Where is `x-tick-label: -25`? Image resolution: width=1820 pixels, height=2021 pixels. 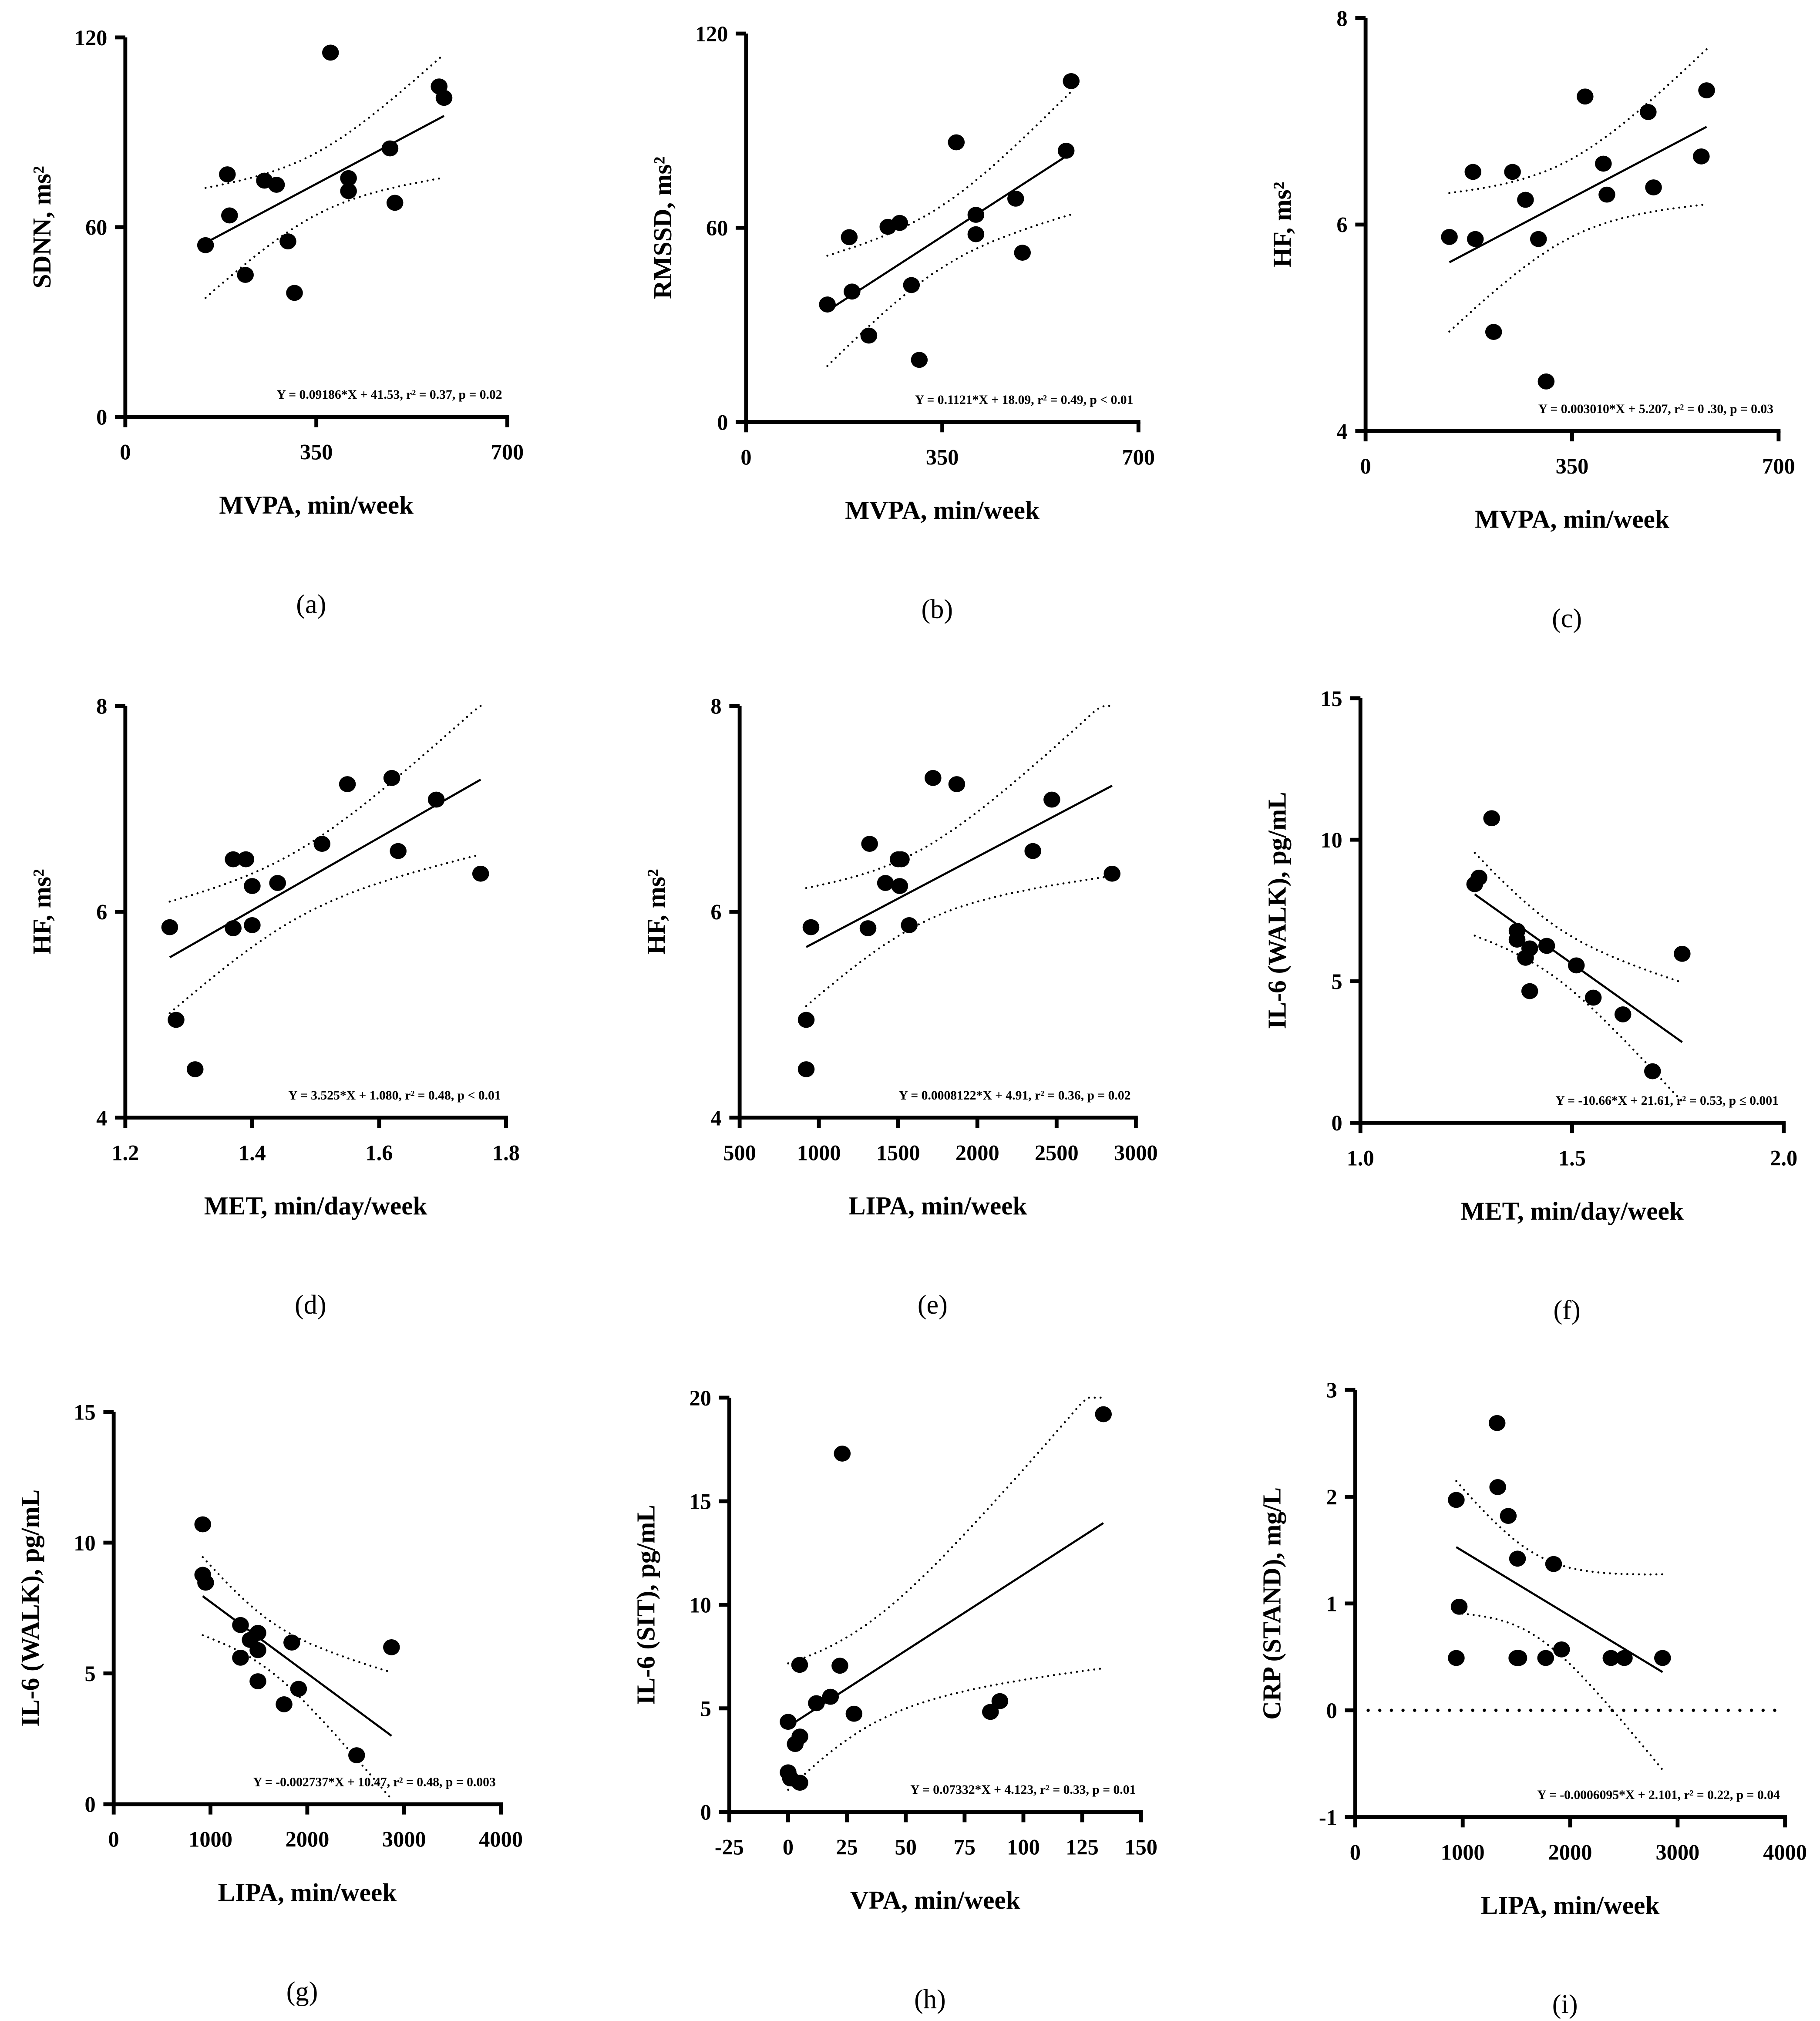
x-tick-label: -25 is located at coordinates (729, 1848).